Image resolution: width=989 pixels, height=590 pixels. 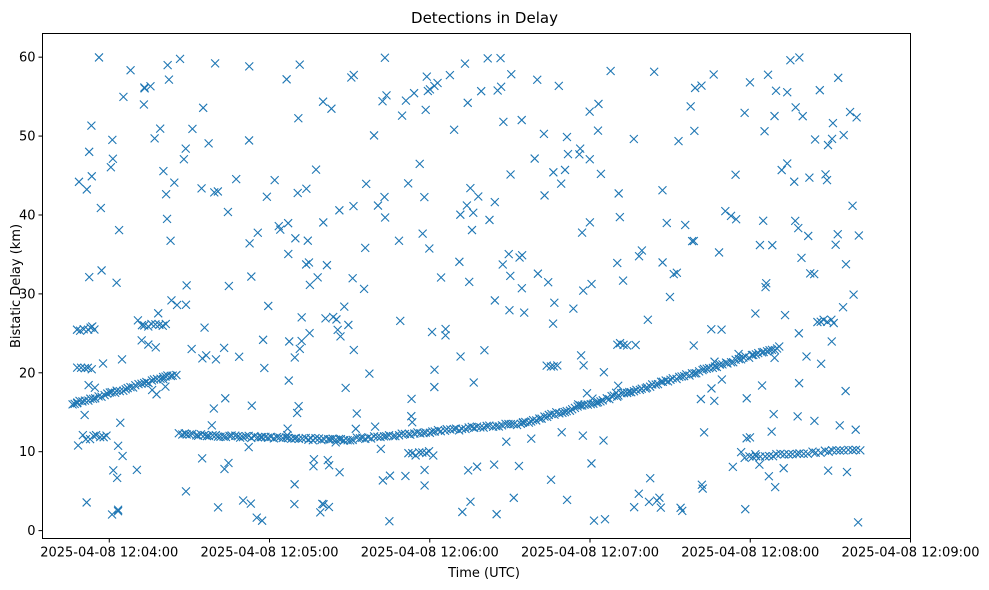 What do you see at coordinates (590, 553) in the screenshot?
I see `x-tick-label: 2025-04-08 12:07:00` at bounding box center [590, 553].